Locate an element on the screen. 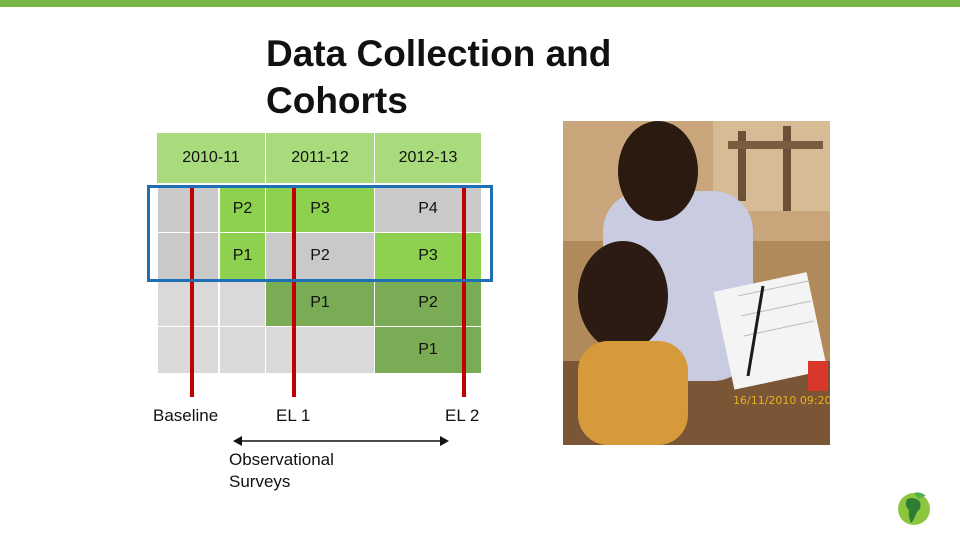 This screenshot has height=540, width=960. surveys-line: Surveys is located at coordinates (260, 481).